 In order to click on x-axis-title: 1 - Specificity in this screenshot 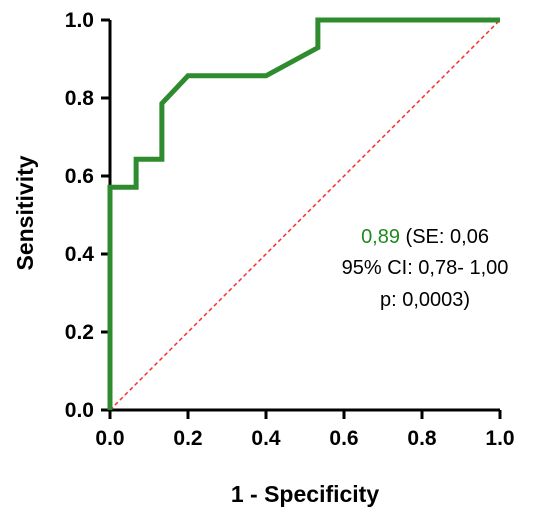, I will do `click(305, 494)`.